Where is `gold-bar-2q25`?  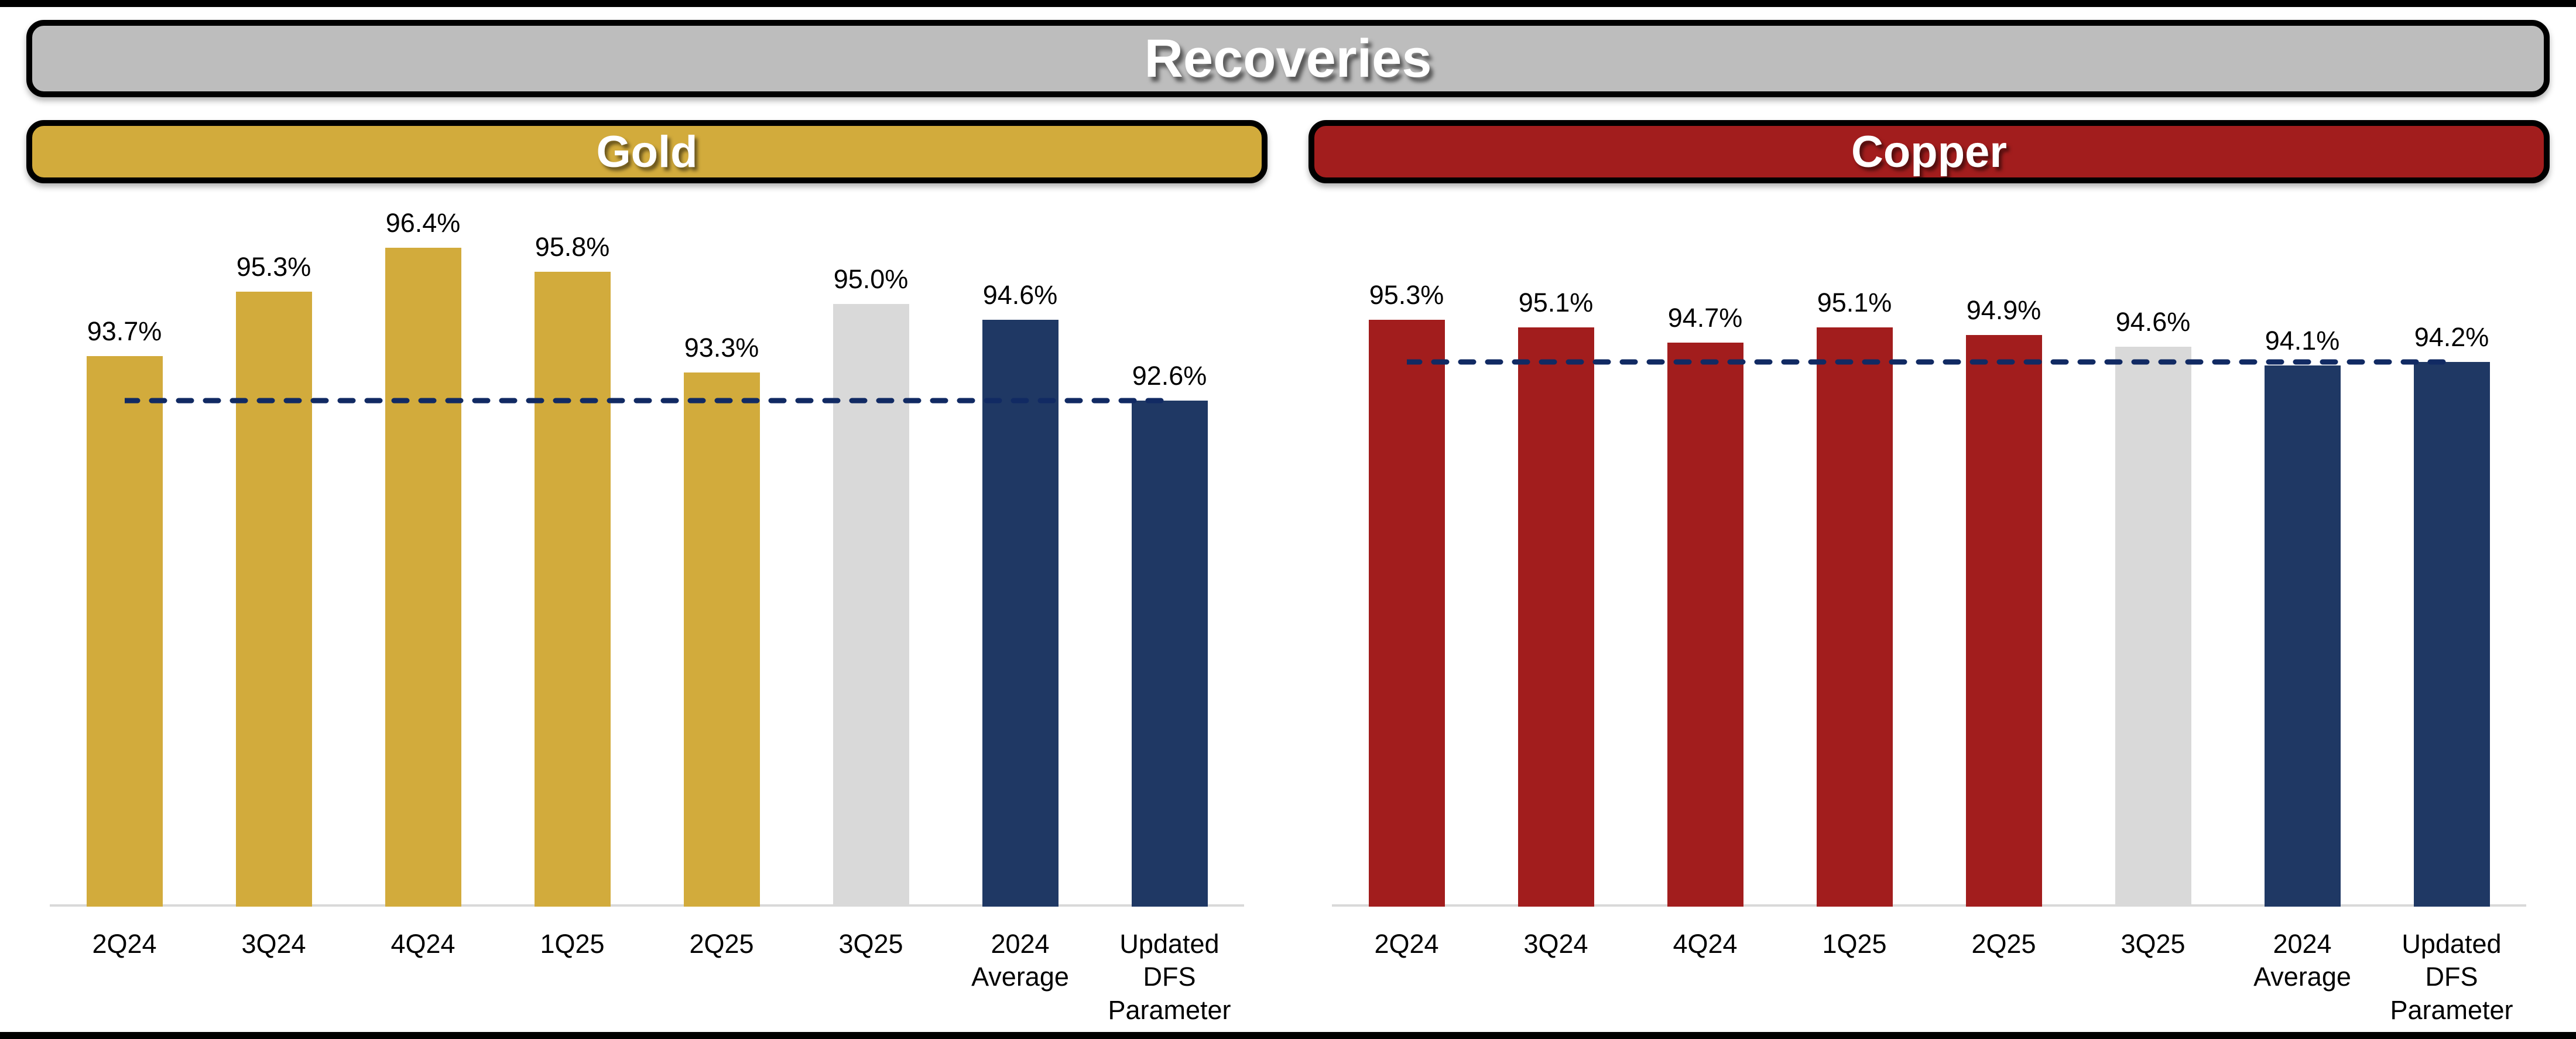 gold-bar-2q25 is located at coordinates (721, 640).